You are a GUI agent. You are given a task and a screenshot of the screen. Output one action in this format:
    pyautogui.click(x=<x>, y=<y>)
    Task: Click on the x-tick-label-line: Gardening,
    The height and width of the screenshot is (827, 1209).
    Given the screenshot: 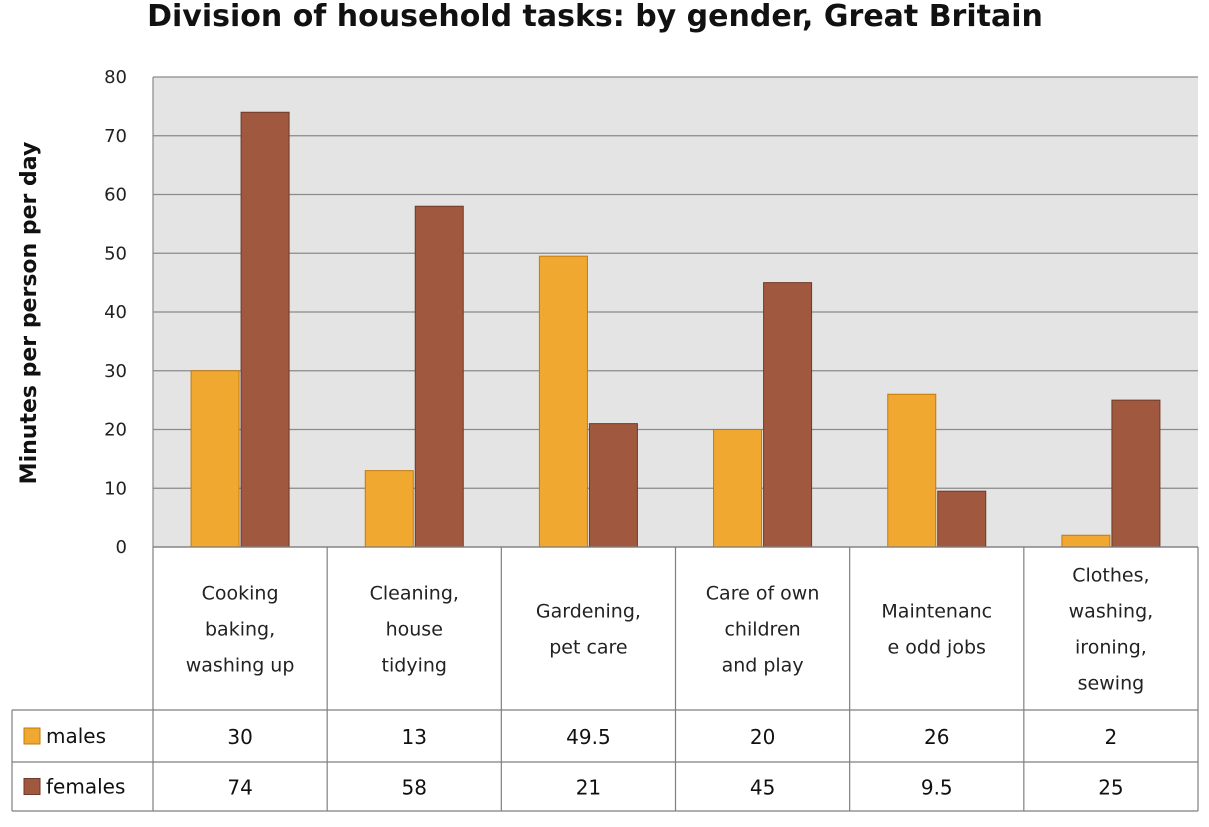 What is the action you would take?
    pyautogui.click(x=588, y=612)
    